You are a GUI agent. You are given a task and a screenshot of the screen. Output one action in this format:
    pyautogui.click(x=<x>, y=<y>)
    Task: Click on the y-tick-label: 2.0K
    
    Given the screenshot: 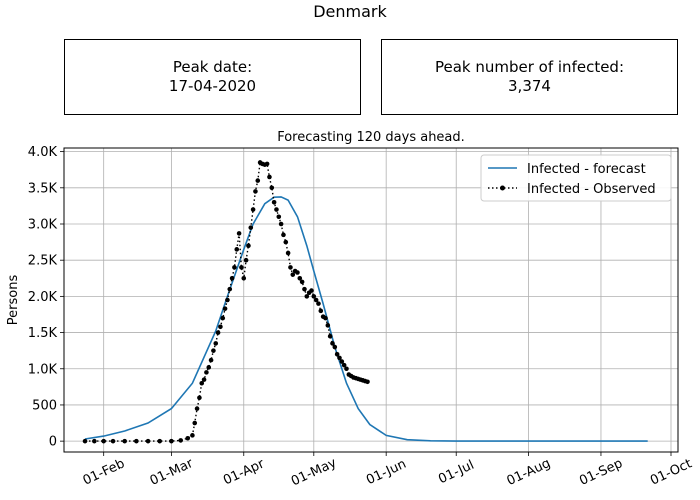 What is the action you would take?
    pyautogui.click(x=43, y=297)
    